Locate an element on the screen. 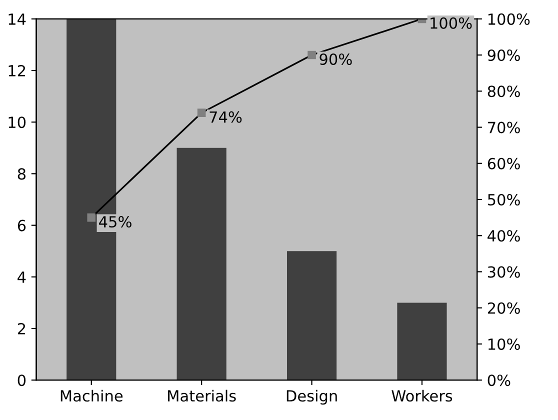 This screenshot has height=420, width=558. y-tick-label: 6 is located at coordinates (22, 226).